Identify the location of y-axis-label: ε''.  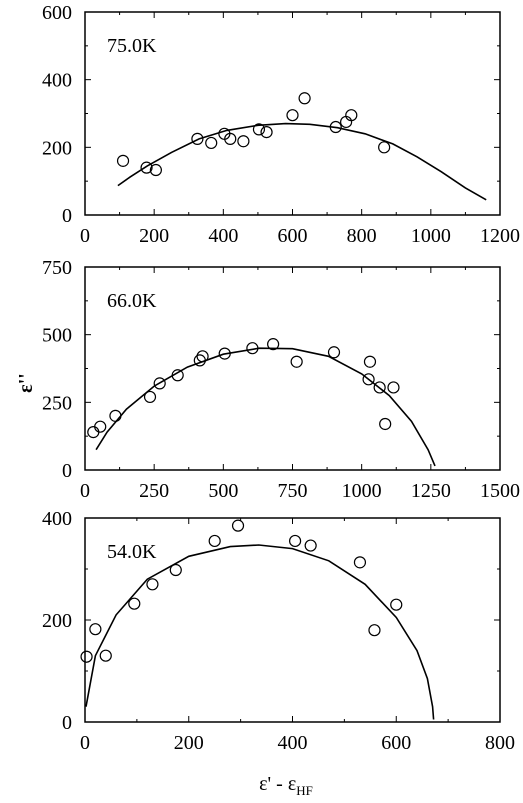
(26, 383).